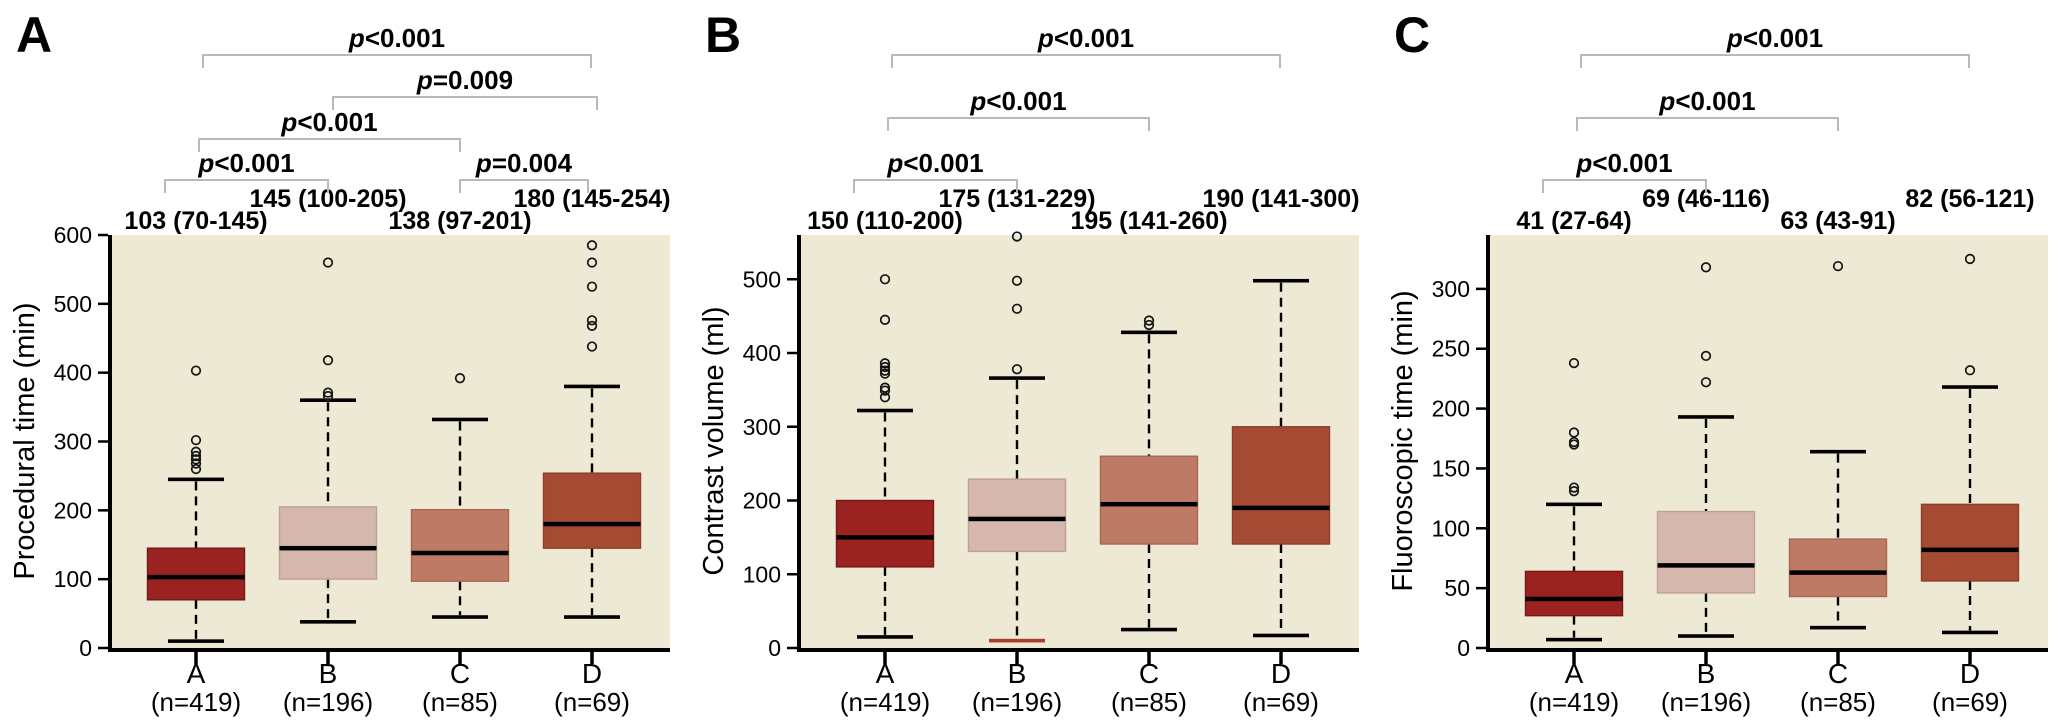  Describe the element at coordinates (1403, 440) in the screenshot. I see `y-axis-title: Fluoroscopic time (min)` at that location.